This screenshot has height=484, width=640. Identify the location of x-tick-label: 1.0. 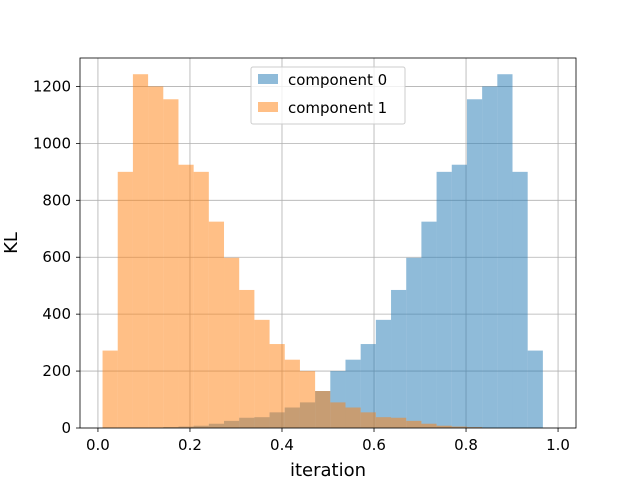
(558, 445).